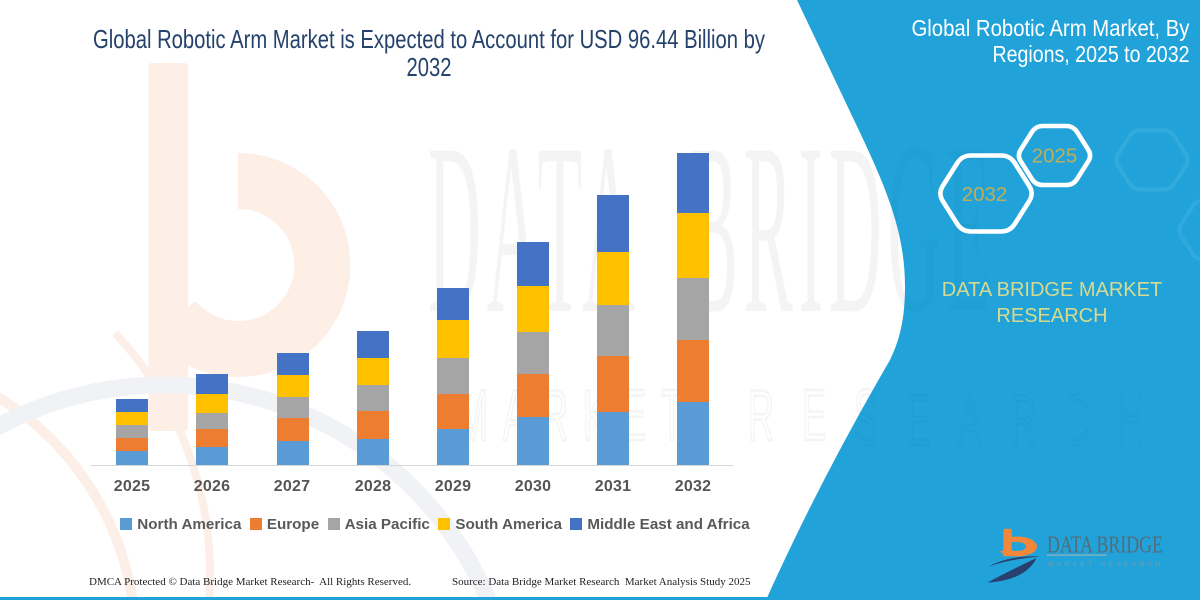 The height and width of the screenshot is (600, 1200). What do you see at coordinates (1055, 156) in the screenshot?
I see `svg-text: 2025` at bounding box center [1055, 156].